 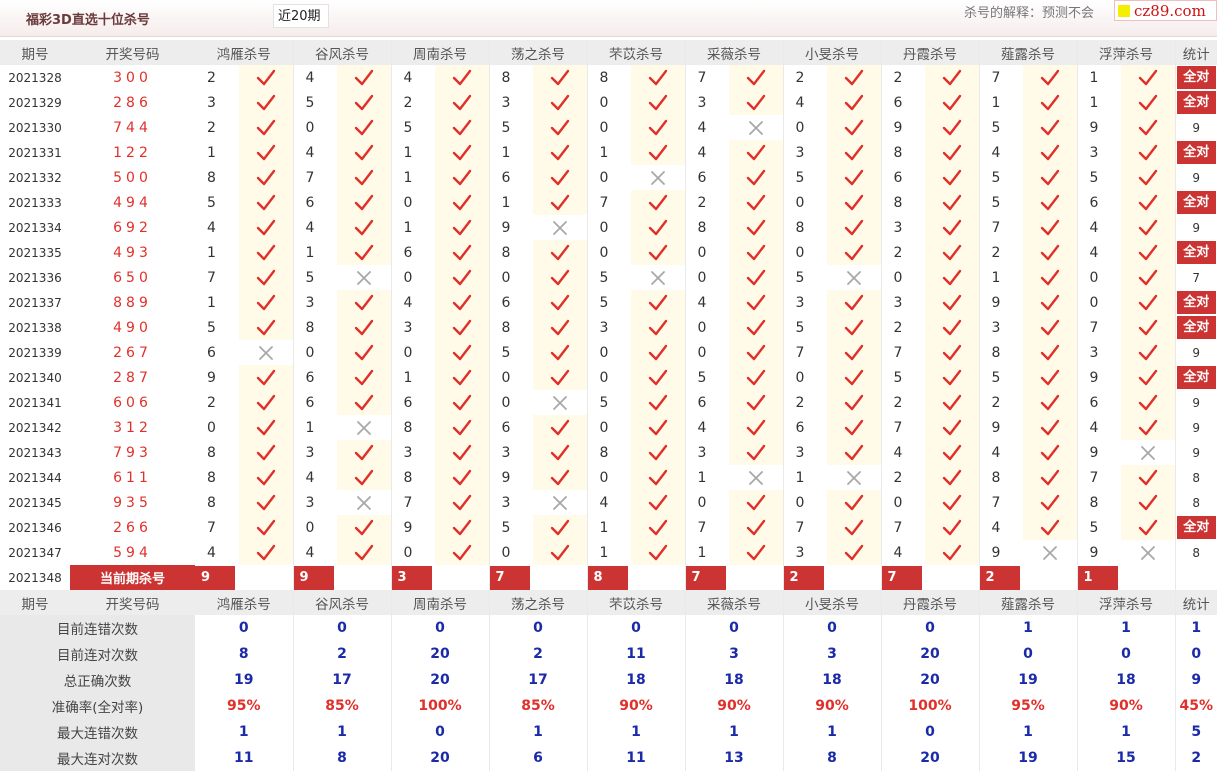 I want to click on draw-number: 606, so click(x=132, y=402).